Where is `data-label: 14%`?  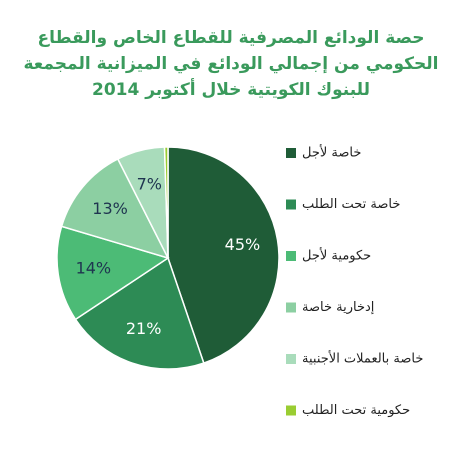 data-label: 14% is located at coordinates (94, 268).